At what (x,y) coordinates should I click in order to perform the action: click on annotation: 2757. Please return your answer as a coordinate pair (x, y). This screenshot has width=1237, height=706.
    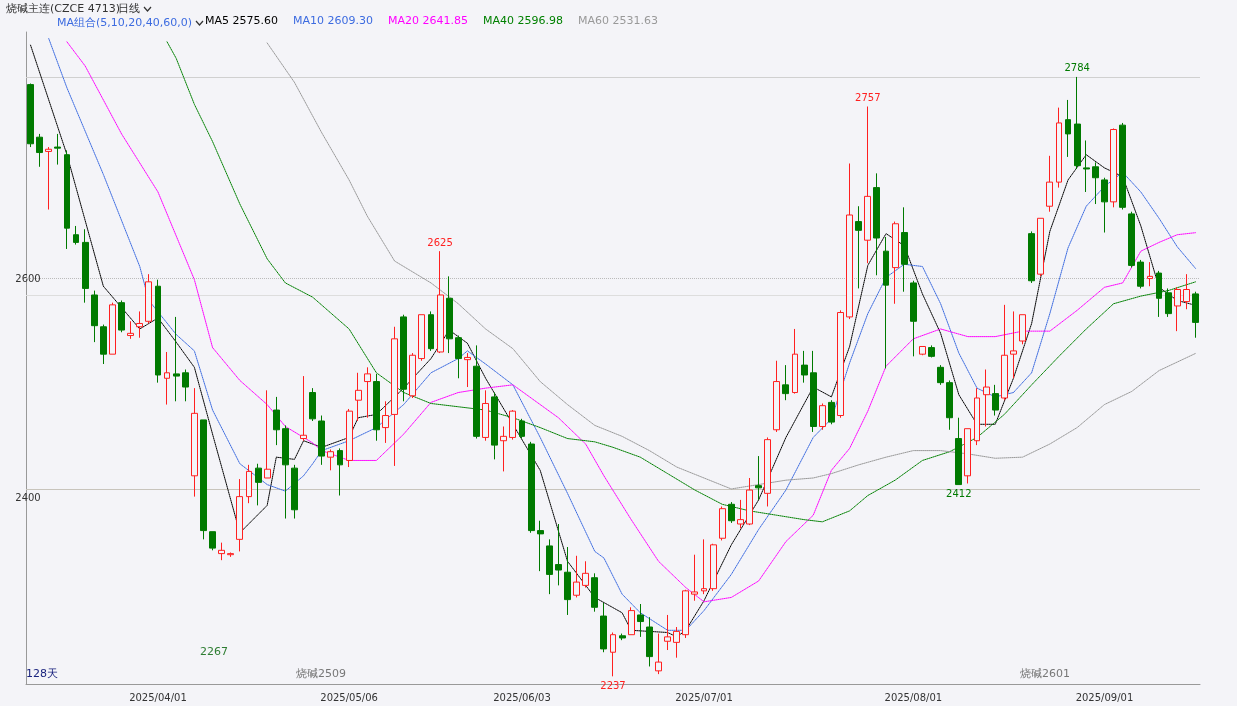
    Looking at the image, I should click on (868, 98).